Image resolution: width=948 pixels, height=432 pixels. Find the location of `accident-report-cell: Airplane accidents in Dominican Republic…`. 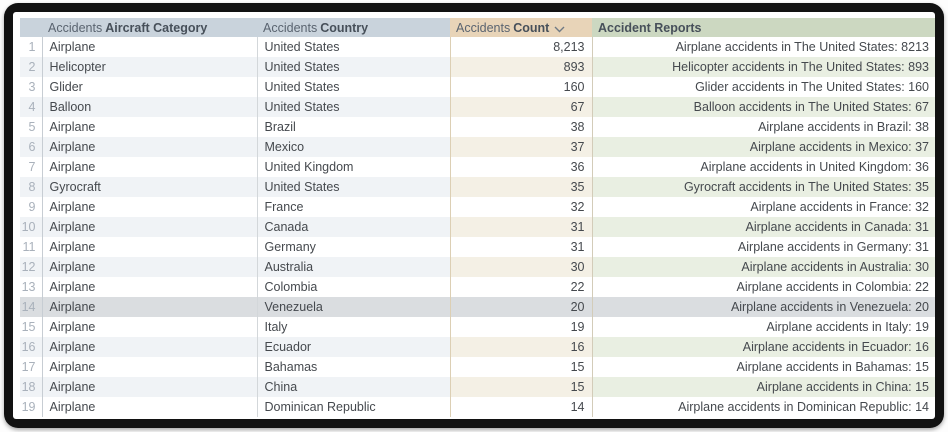

accident-report-cell: Airplane accidents in Dominican Republic… is located at coordinates (803, 407).